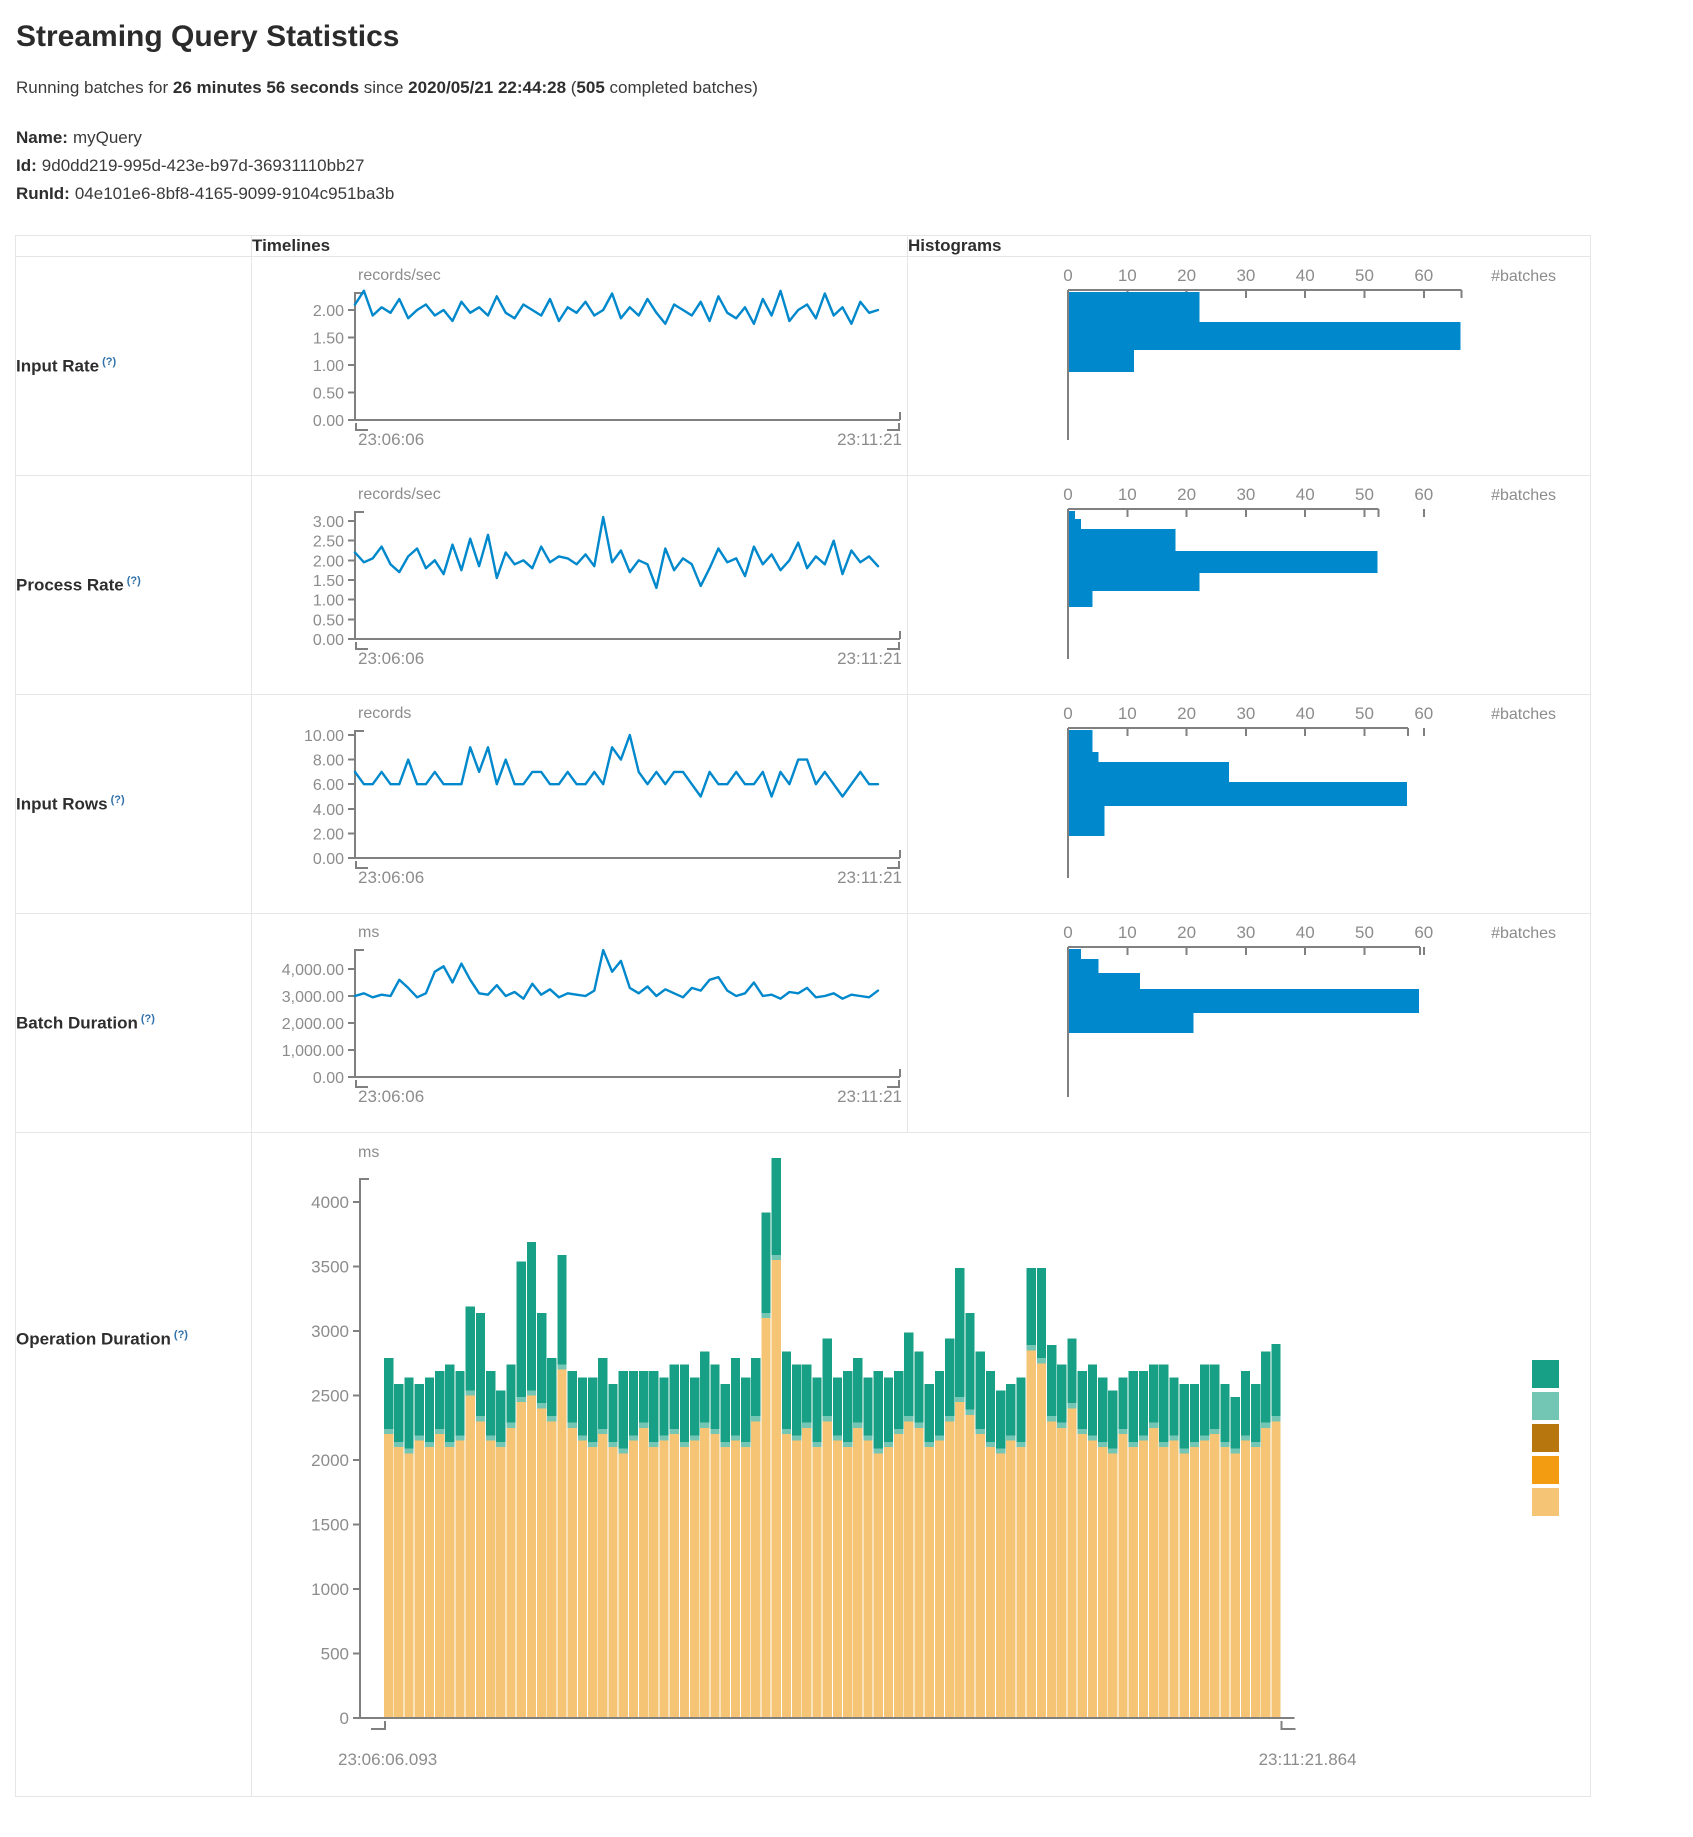  What do you see at coordinates (328, 785) in the screenshot?
I see `svg-text: 6.00` at bounding box center [328, 785].